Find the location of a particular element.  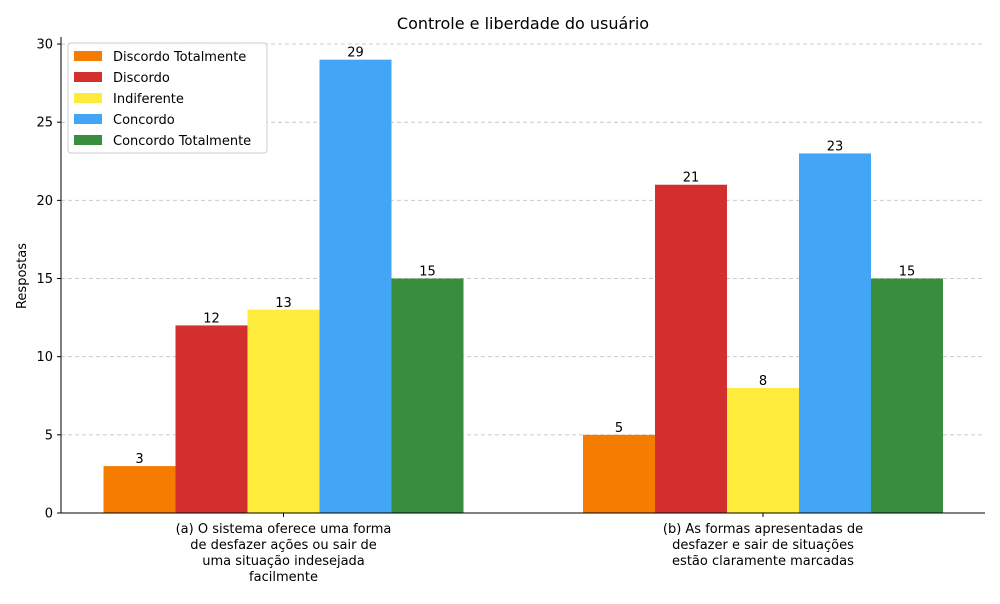

x-tick-label: desfazer e sair de situações is located at coordinates (763, 545).